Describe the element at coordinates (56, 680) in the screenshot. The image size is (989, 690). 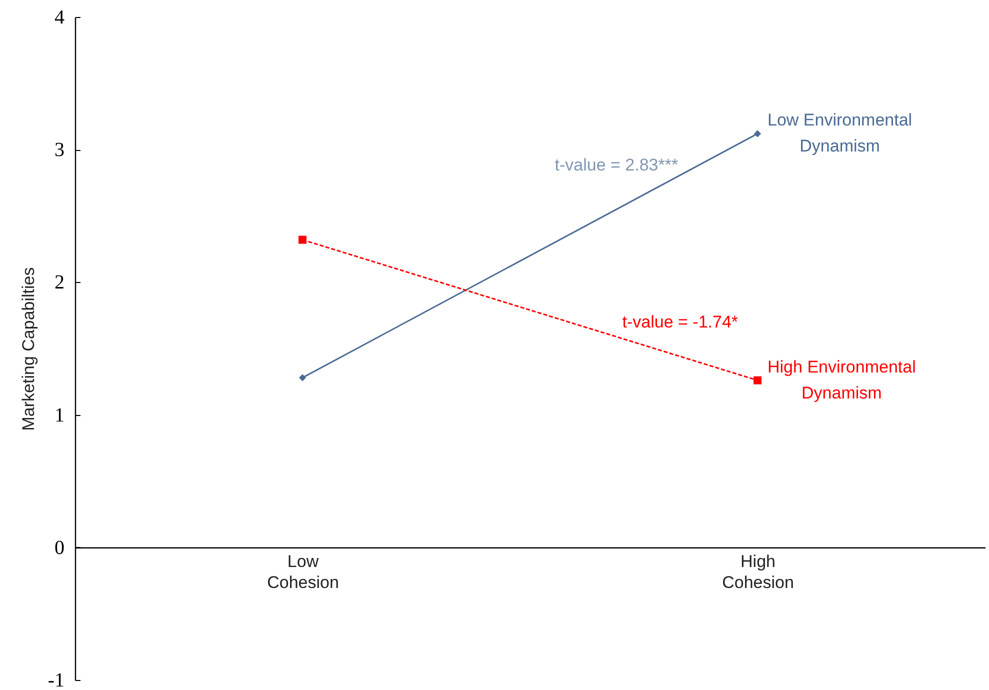
I see `y-tick-label: -1` at that location.